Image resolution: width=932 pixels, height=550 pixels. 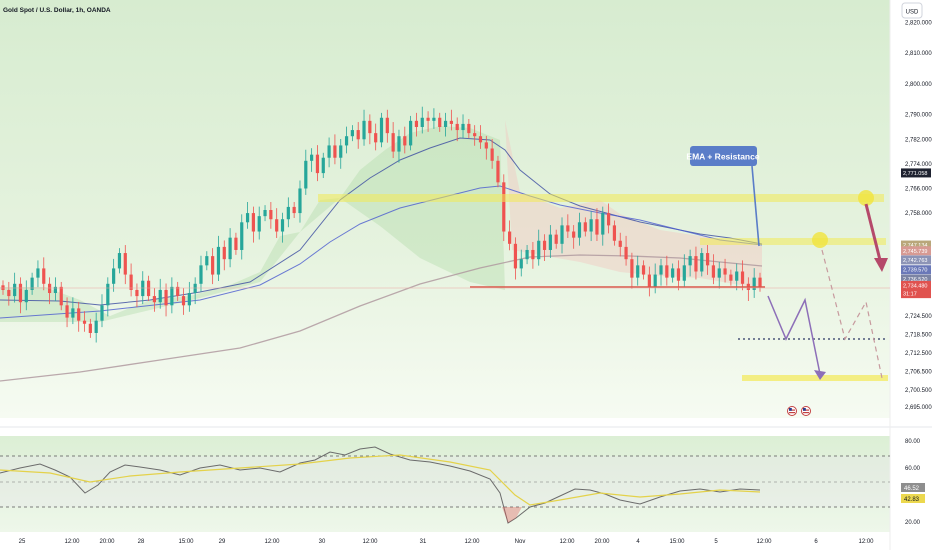 I want to click on callout-text: EMA + Resistance, so click(x=722, y=157).